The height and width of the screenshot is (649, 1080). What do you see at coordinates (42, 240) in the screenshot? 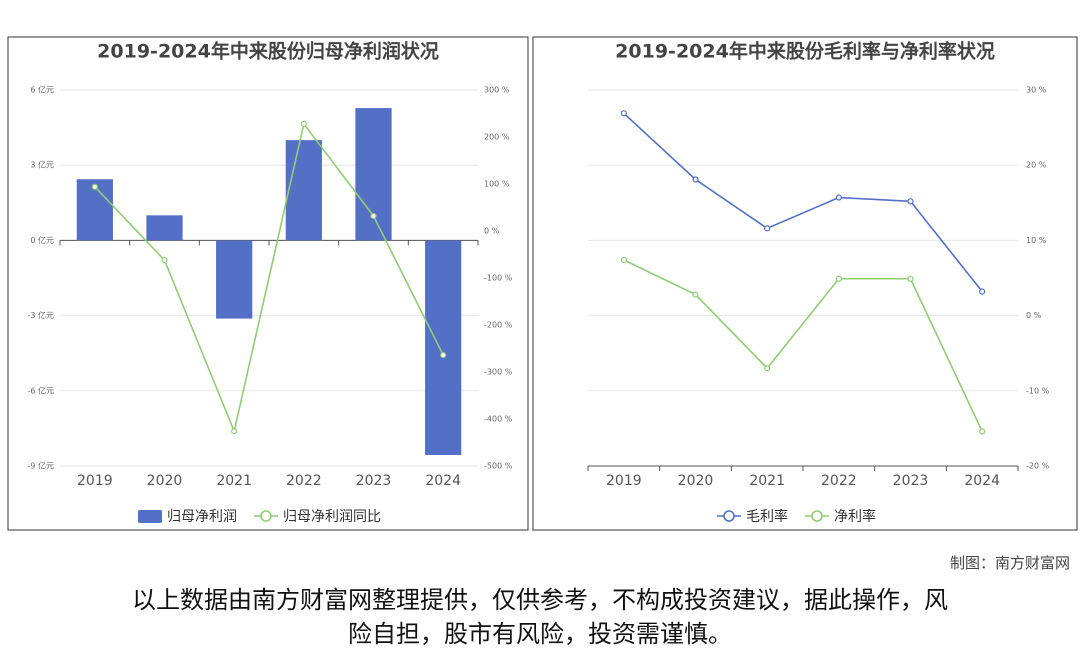
I see `y-tick-label: 0 亿元` at bounding box center [42, 240].